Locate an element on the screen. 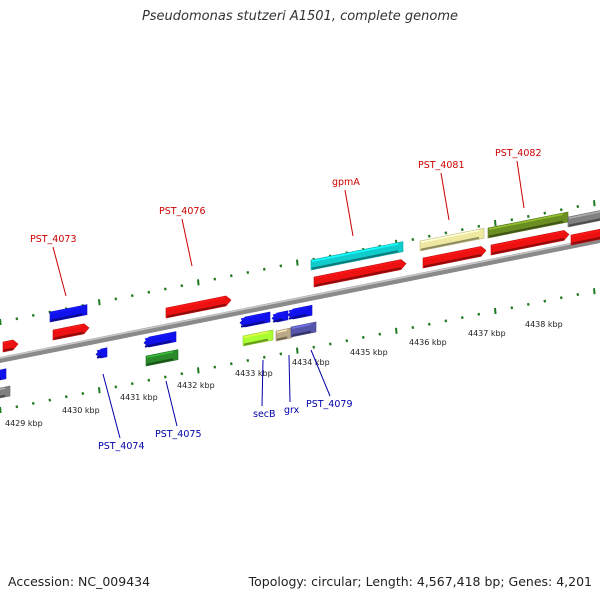  scale-label: 4435 kbp is located at coordinates (369, 352).